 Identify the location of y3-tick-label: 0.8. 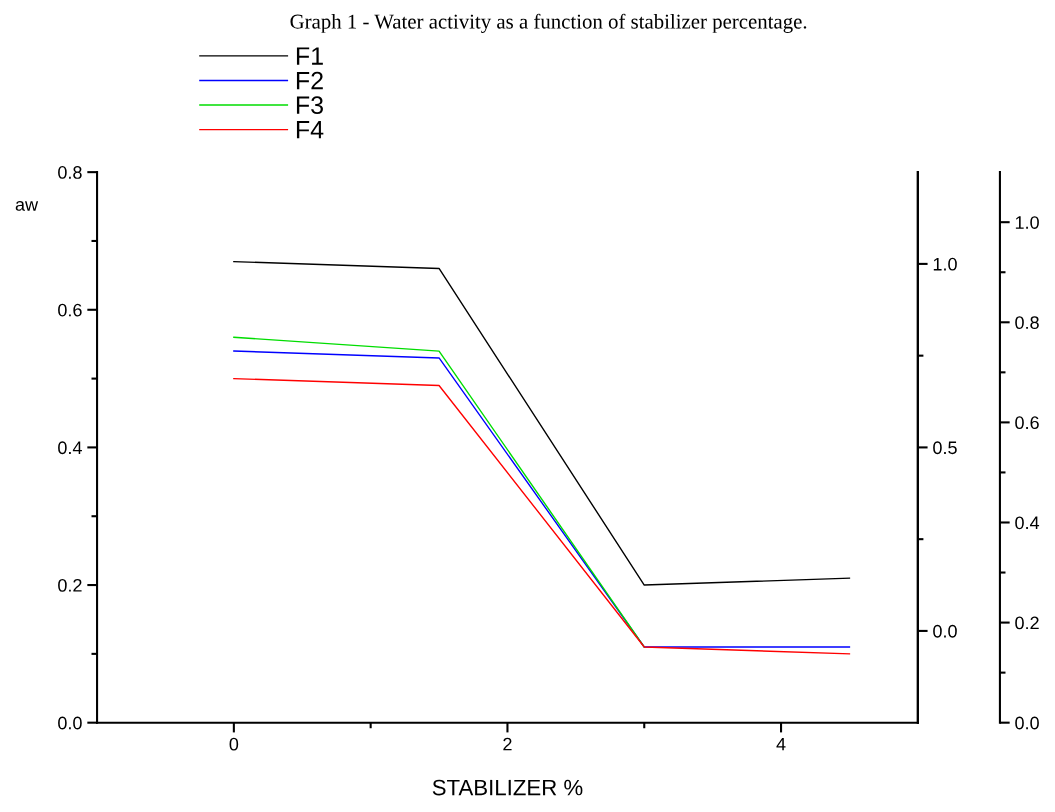
(1027, 323).